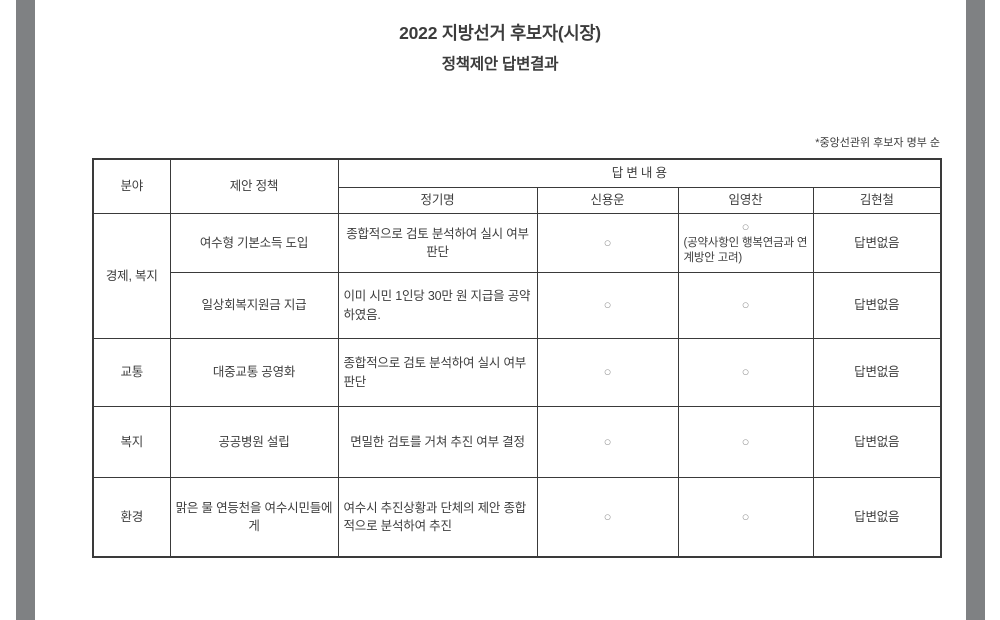 The image size is (1000, 620). I want to click on answer-jeonggimyeong: 여수시 추진상황과 단체의 제안 종합적으로 분석하여 추진, so click(437, 517).